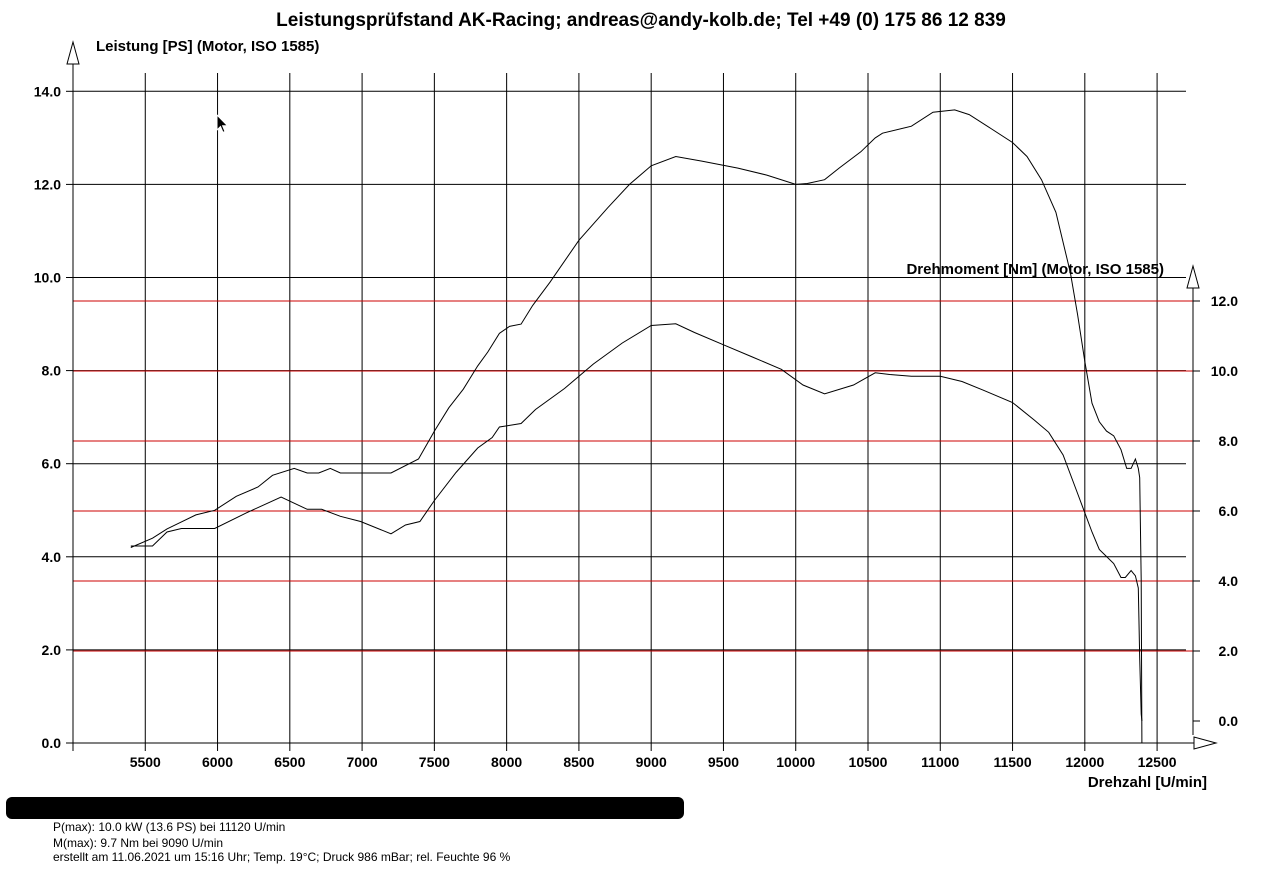  What do you see at coordinates (362, 762) in the screenshot?
I see `x-tick-label: 7000` at bounding box center [362, 762].